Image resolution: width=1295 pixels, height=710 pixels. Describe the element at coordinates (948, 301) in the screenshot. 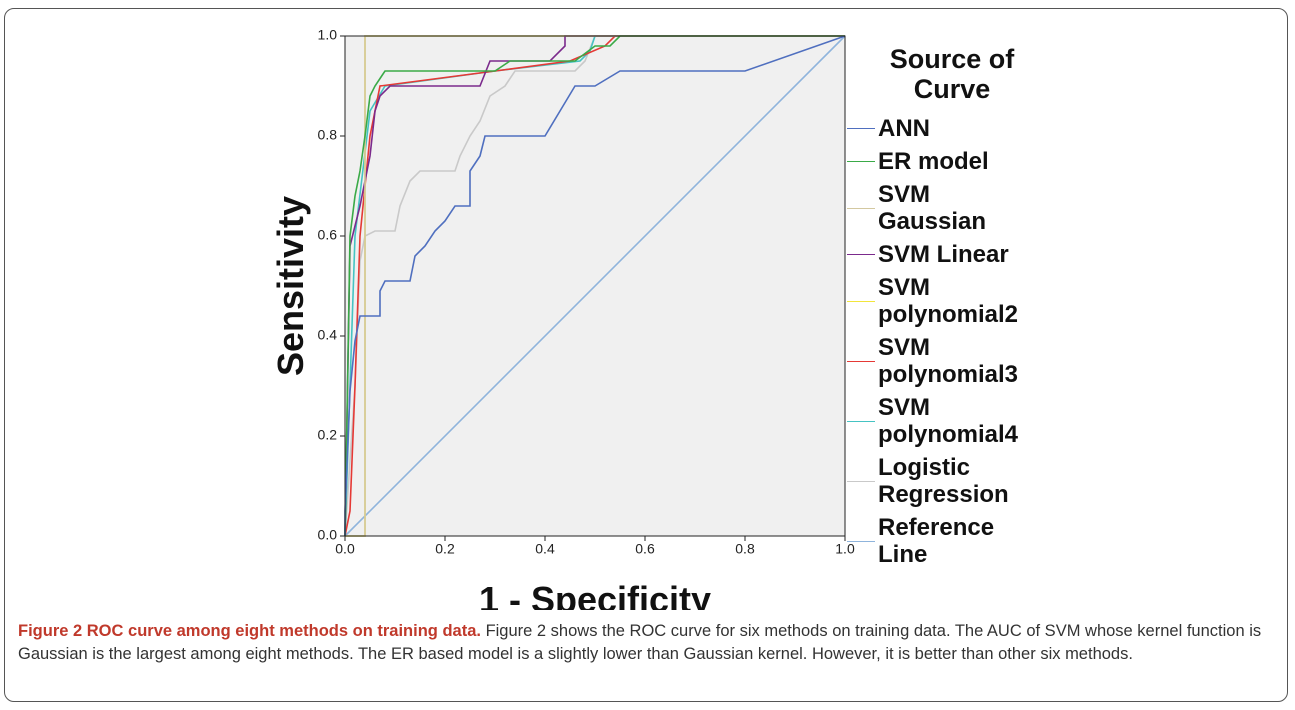

I see `legend-label: SVM polynomial2` at that location.